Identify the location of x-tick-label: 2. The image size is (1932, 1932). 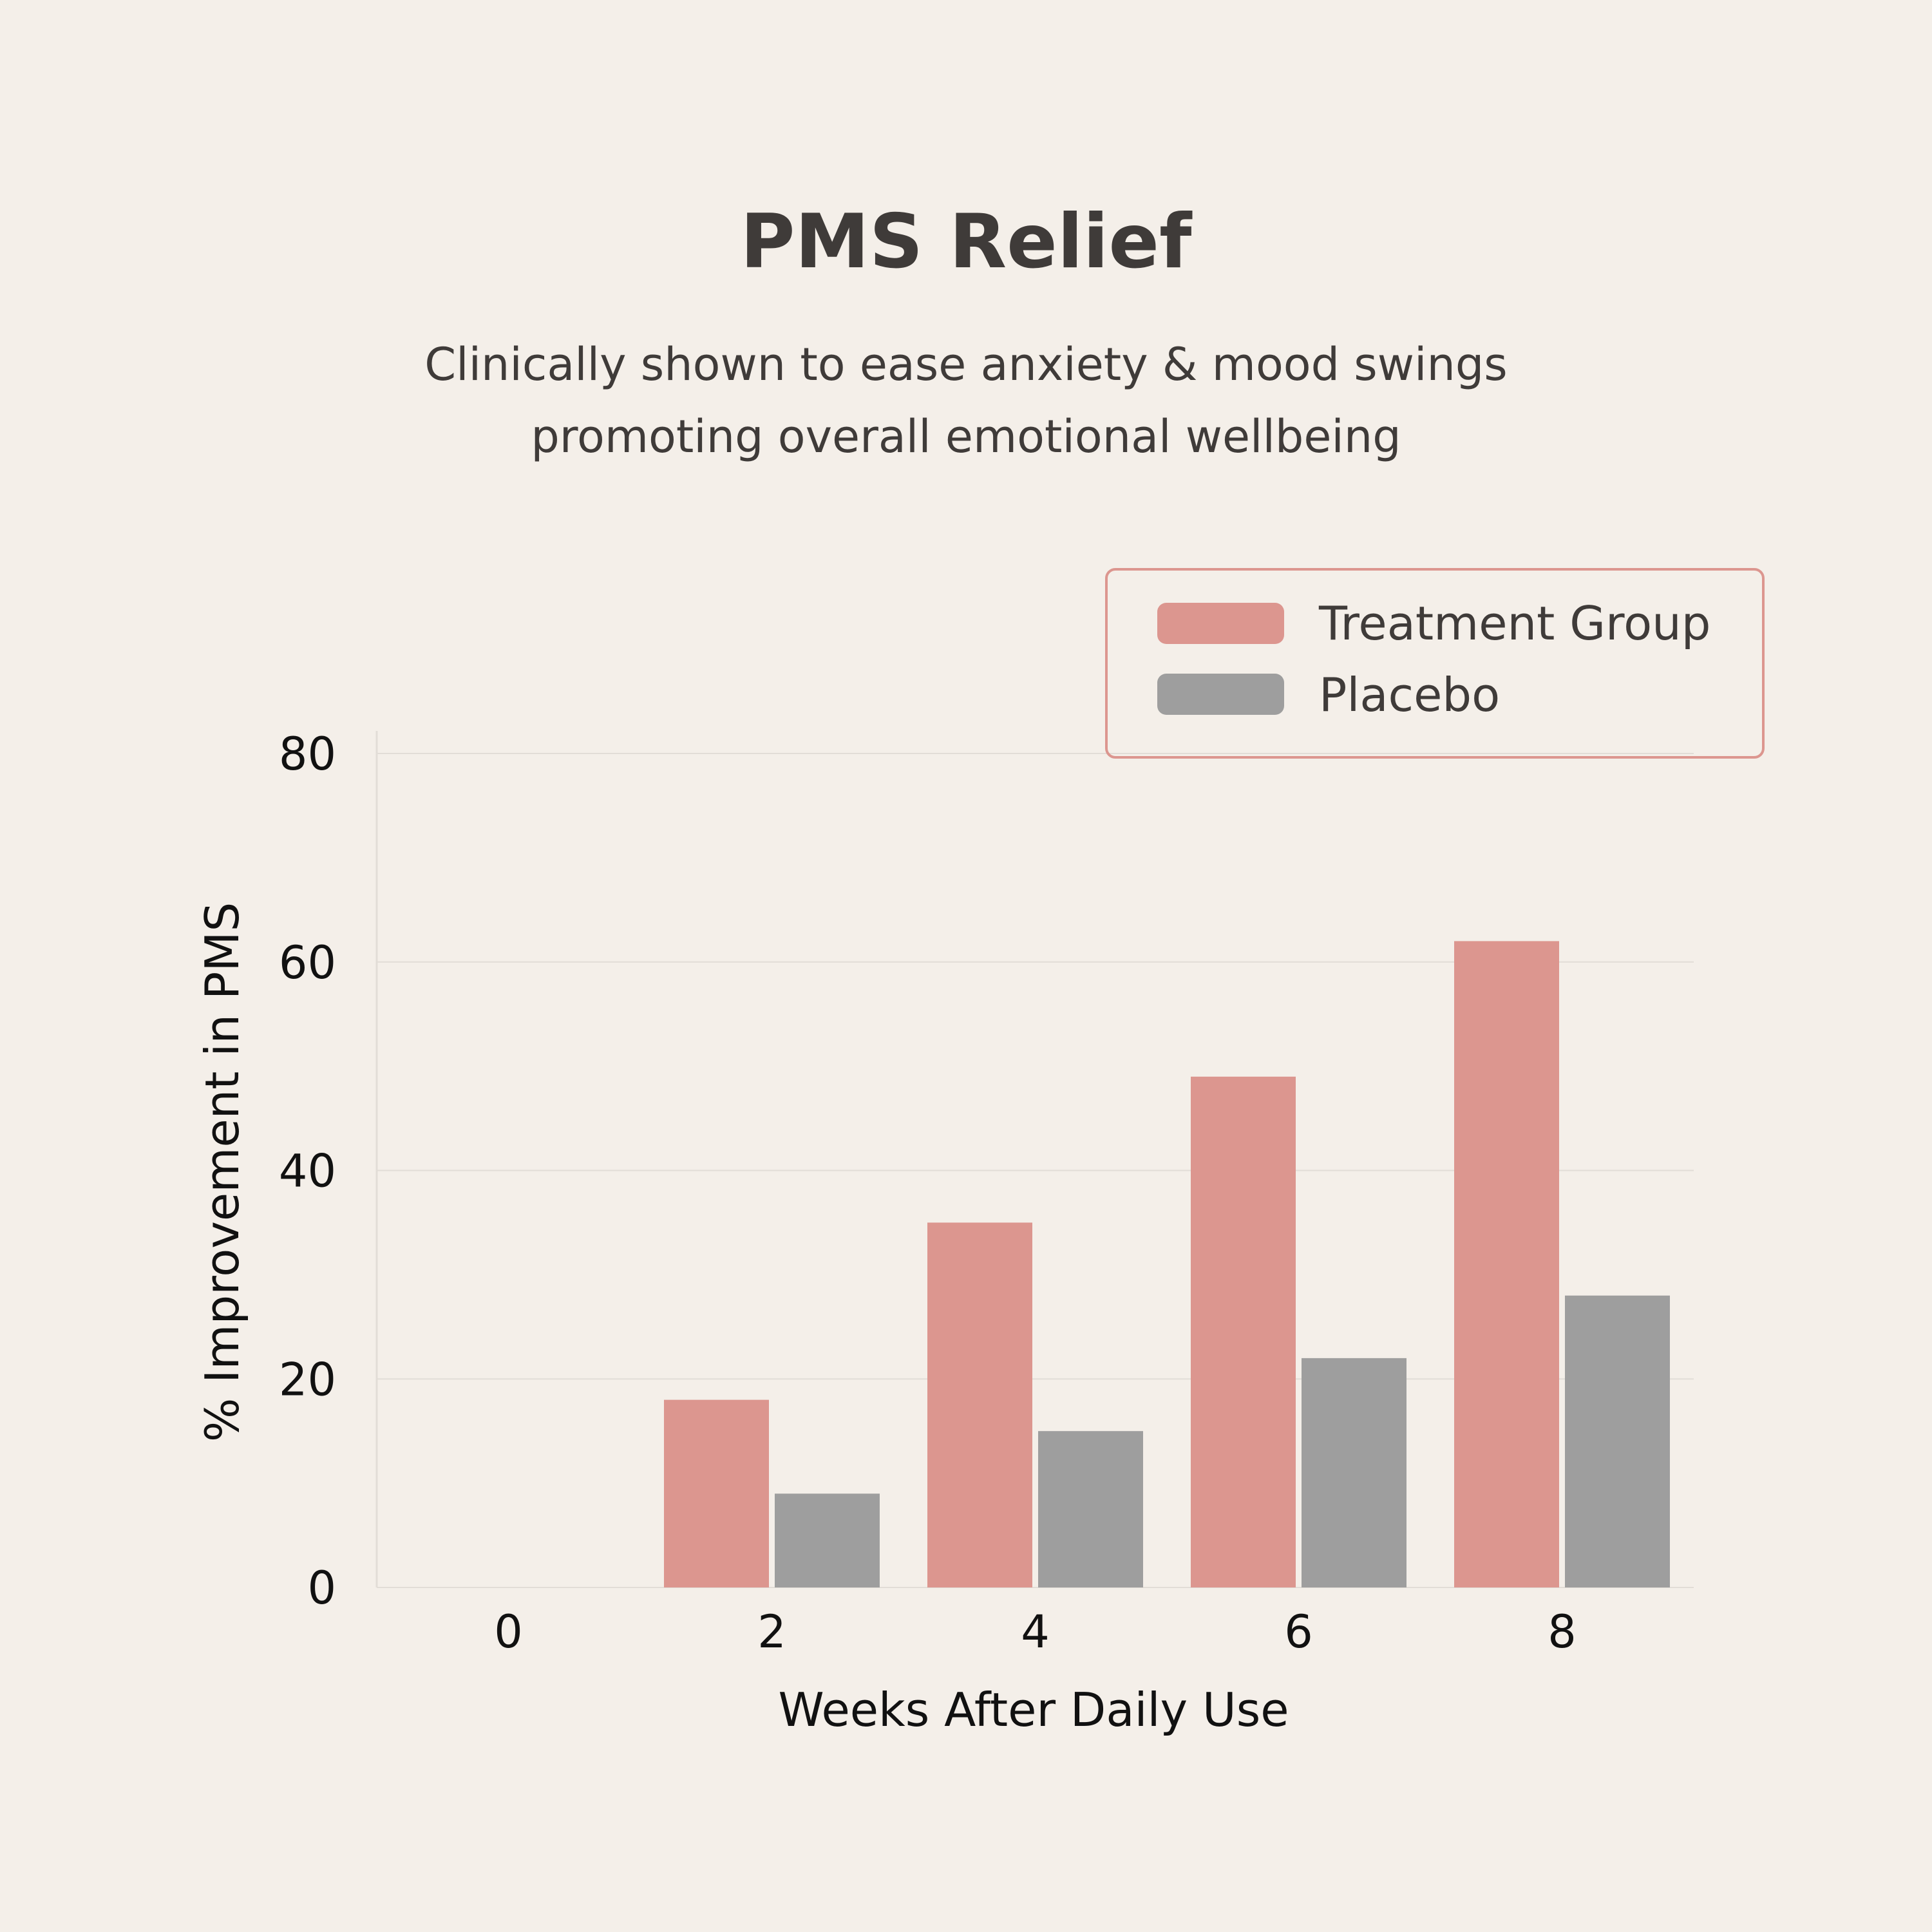
(772, 1632).